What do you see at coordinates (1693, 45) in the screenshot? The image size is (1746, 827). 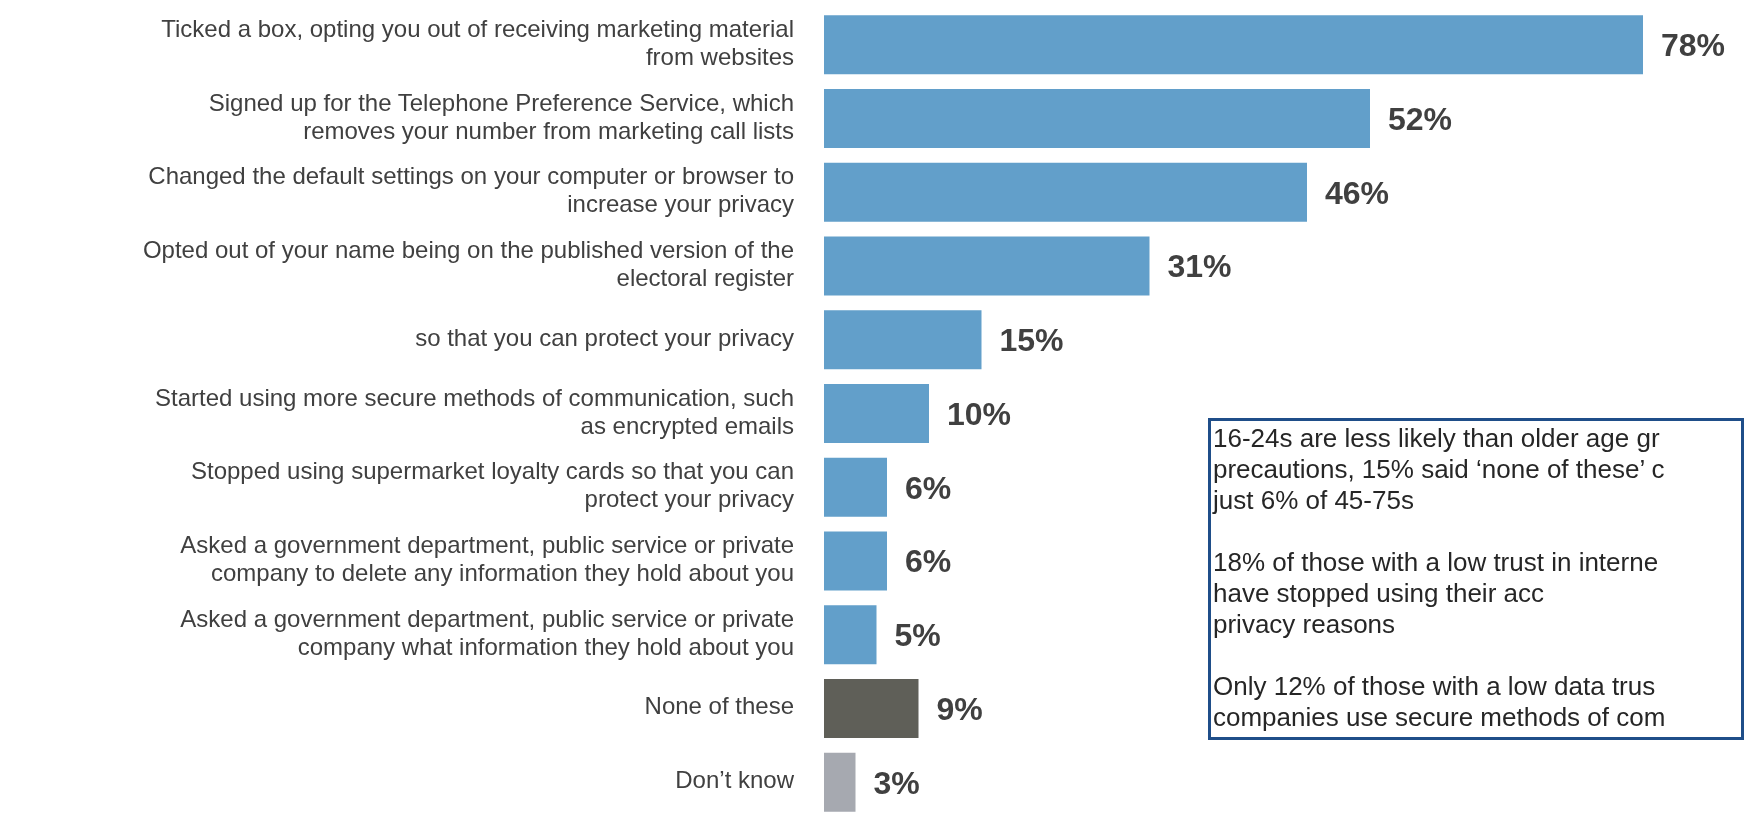 I see `data-label: 78%` at bounding box center [1693, 45].